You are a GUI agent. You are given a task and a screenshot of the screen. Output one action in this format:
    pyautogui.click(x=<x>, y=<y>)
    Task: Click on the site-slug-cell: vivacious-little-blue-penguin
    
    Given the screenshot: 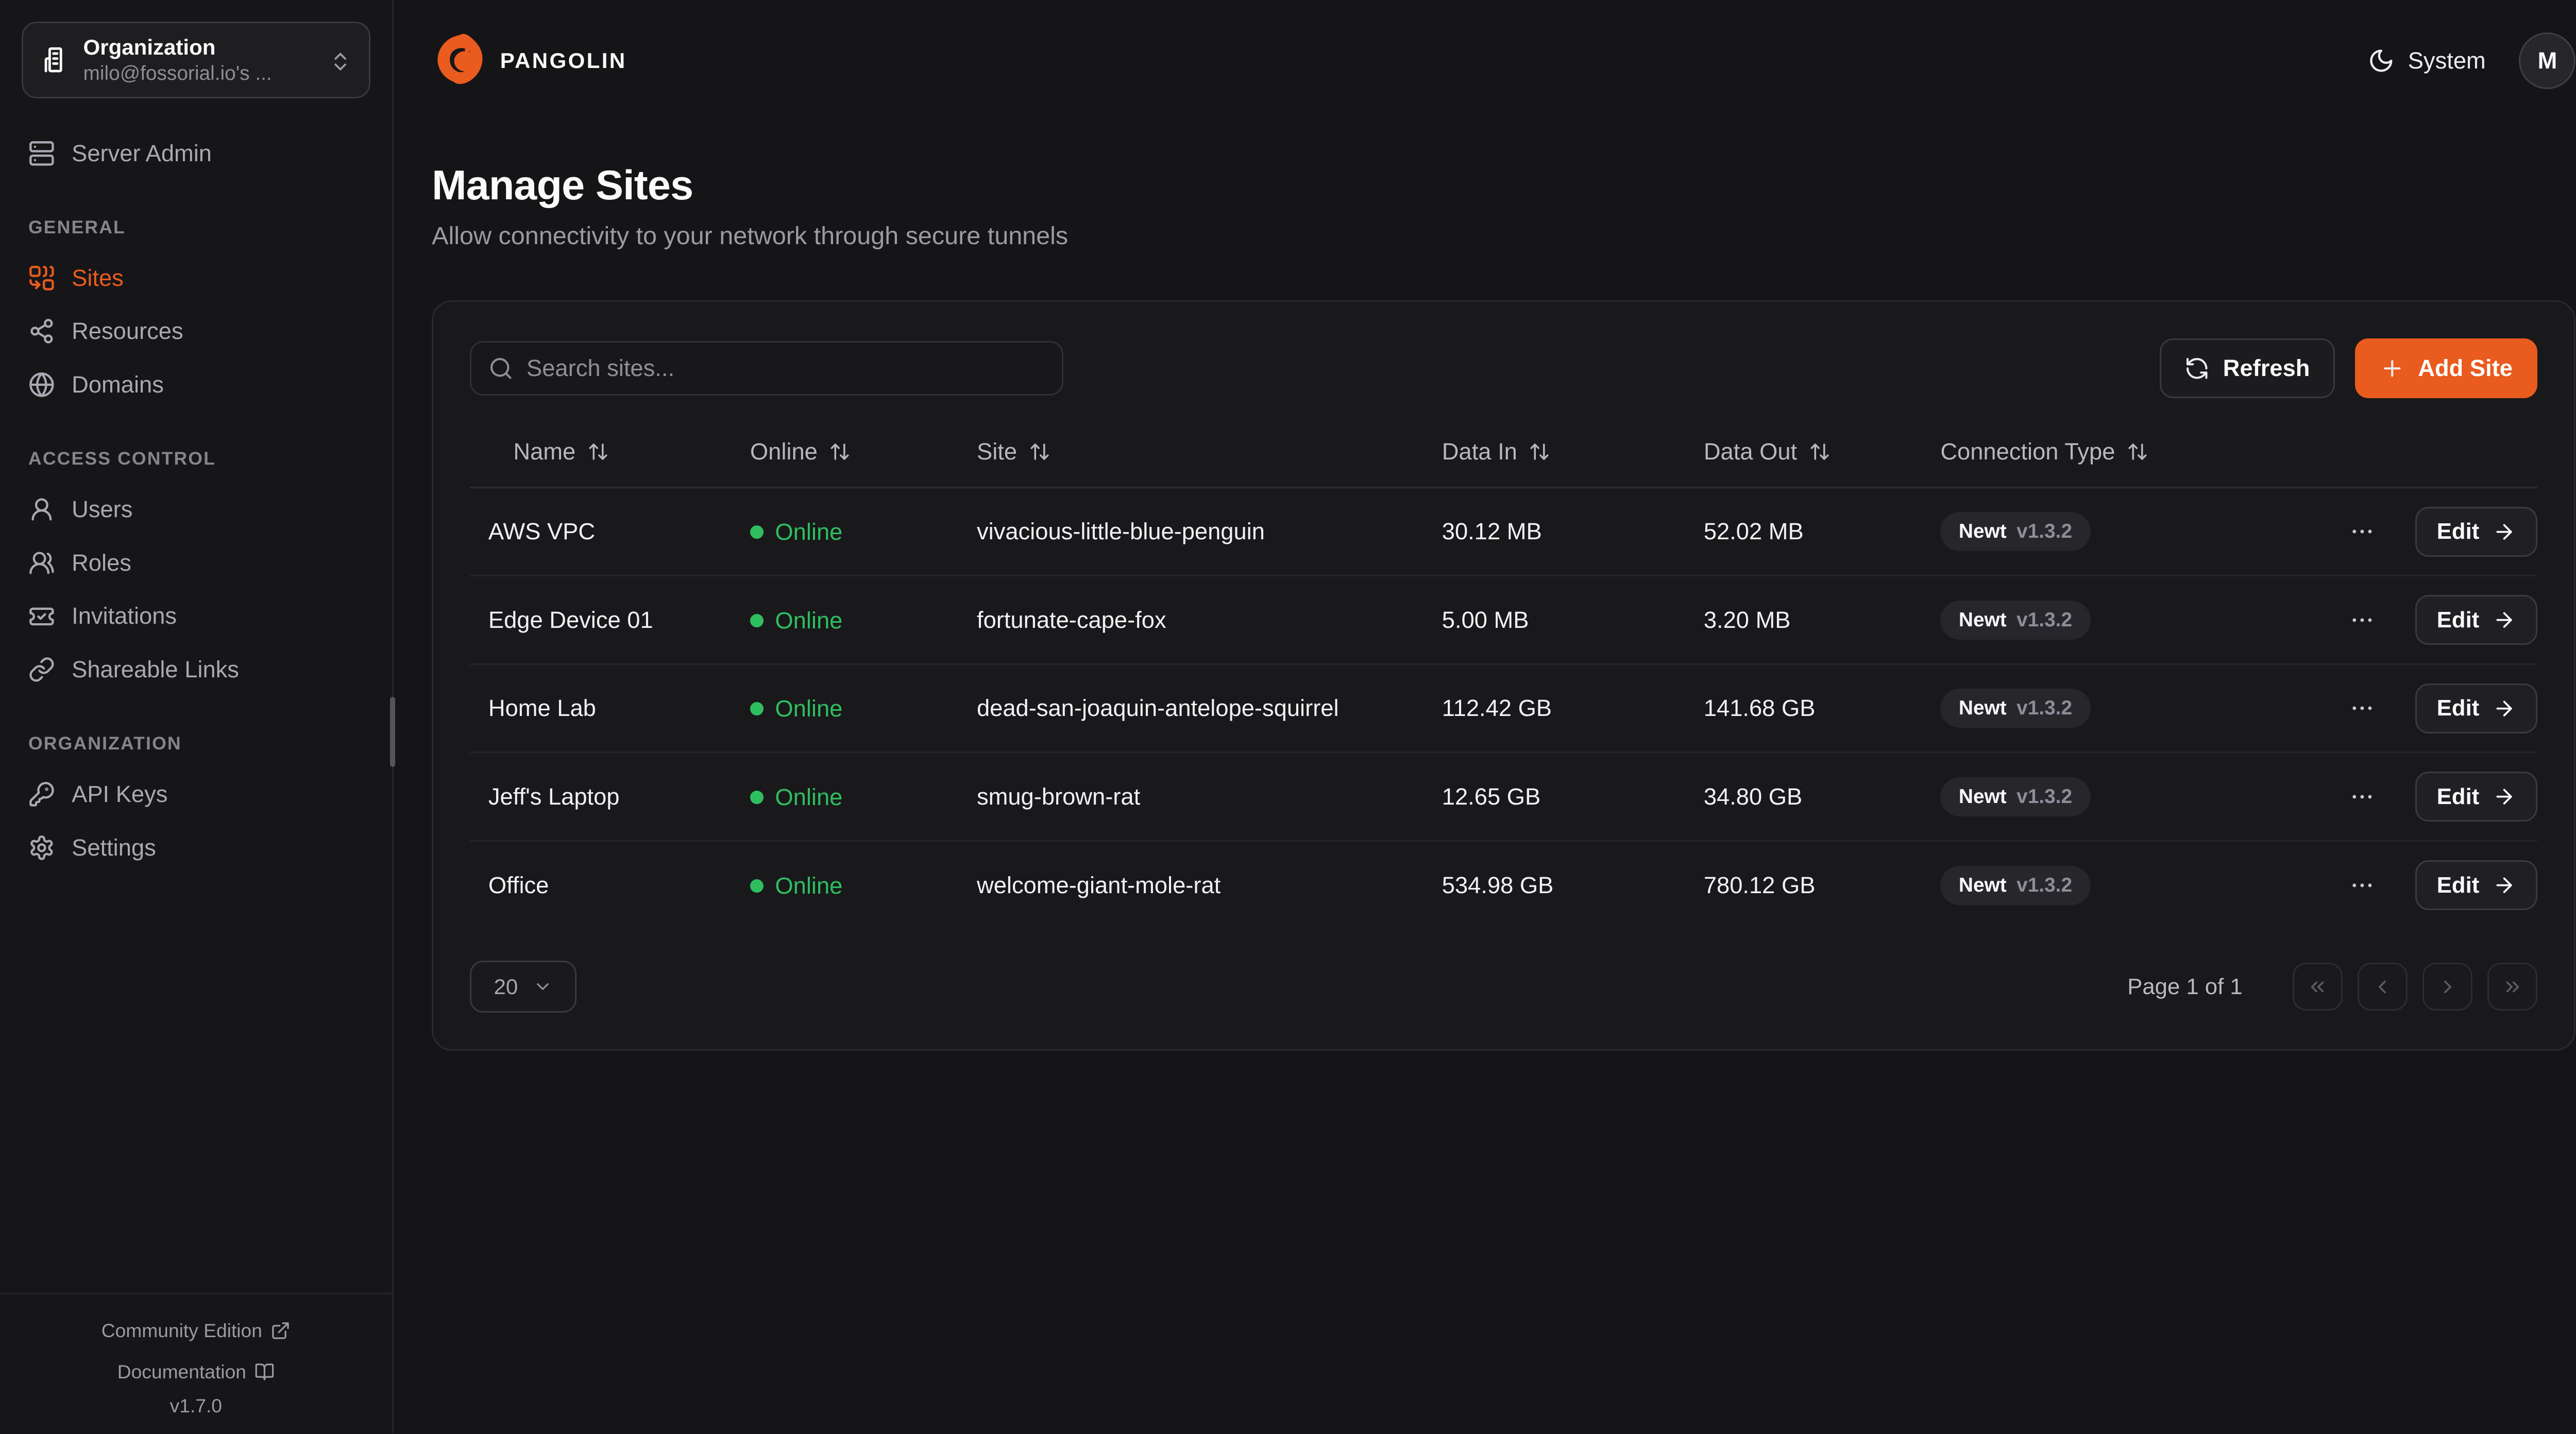 What is the action you would take?
    pyautogui.click(x=1120, y=531)
    